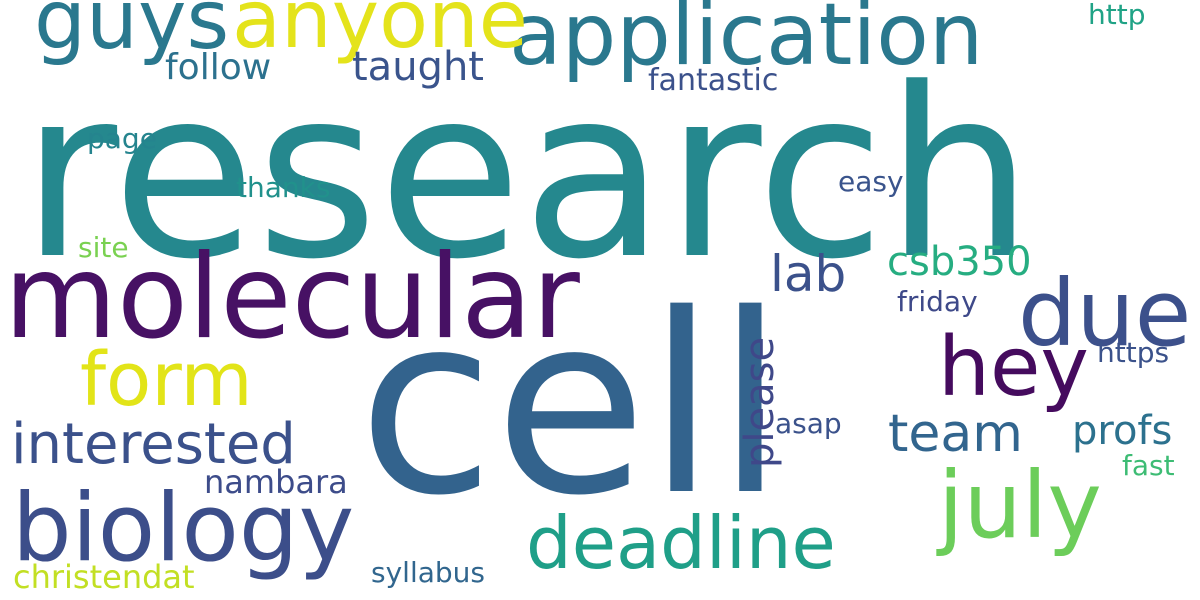 This screenshot has width=1200, height=600. What do you see at coordinates (276, 482) in the screenshot?
I see `word-nambara: nambara` at bounding box center [276, 482].